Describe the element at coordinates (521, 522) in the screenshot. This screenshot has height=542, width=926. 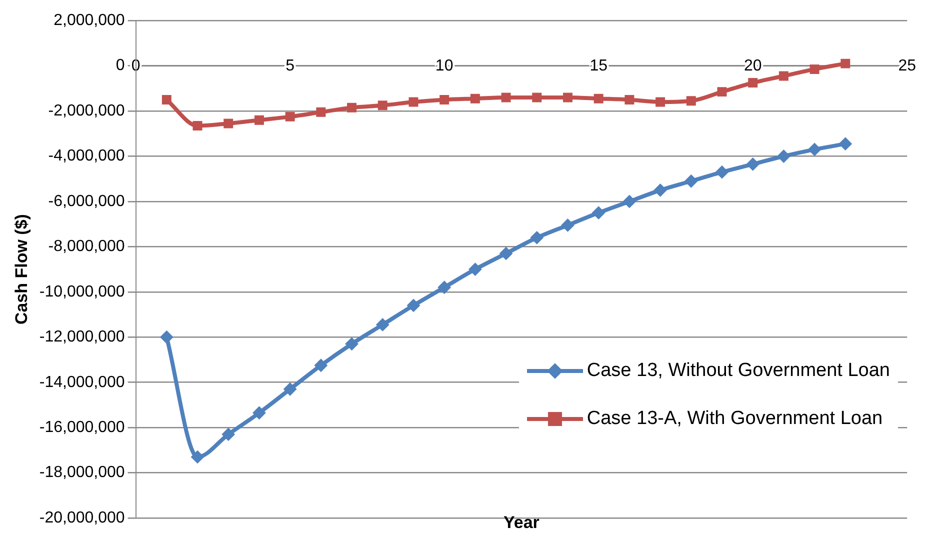
I see `x-axis-title: Year` at that location.